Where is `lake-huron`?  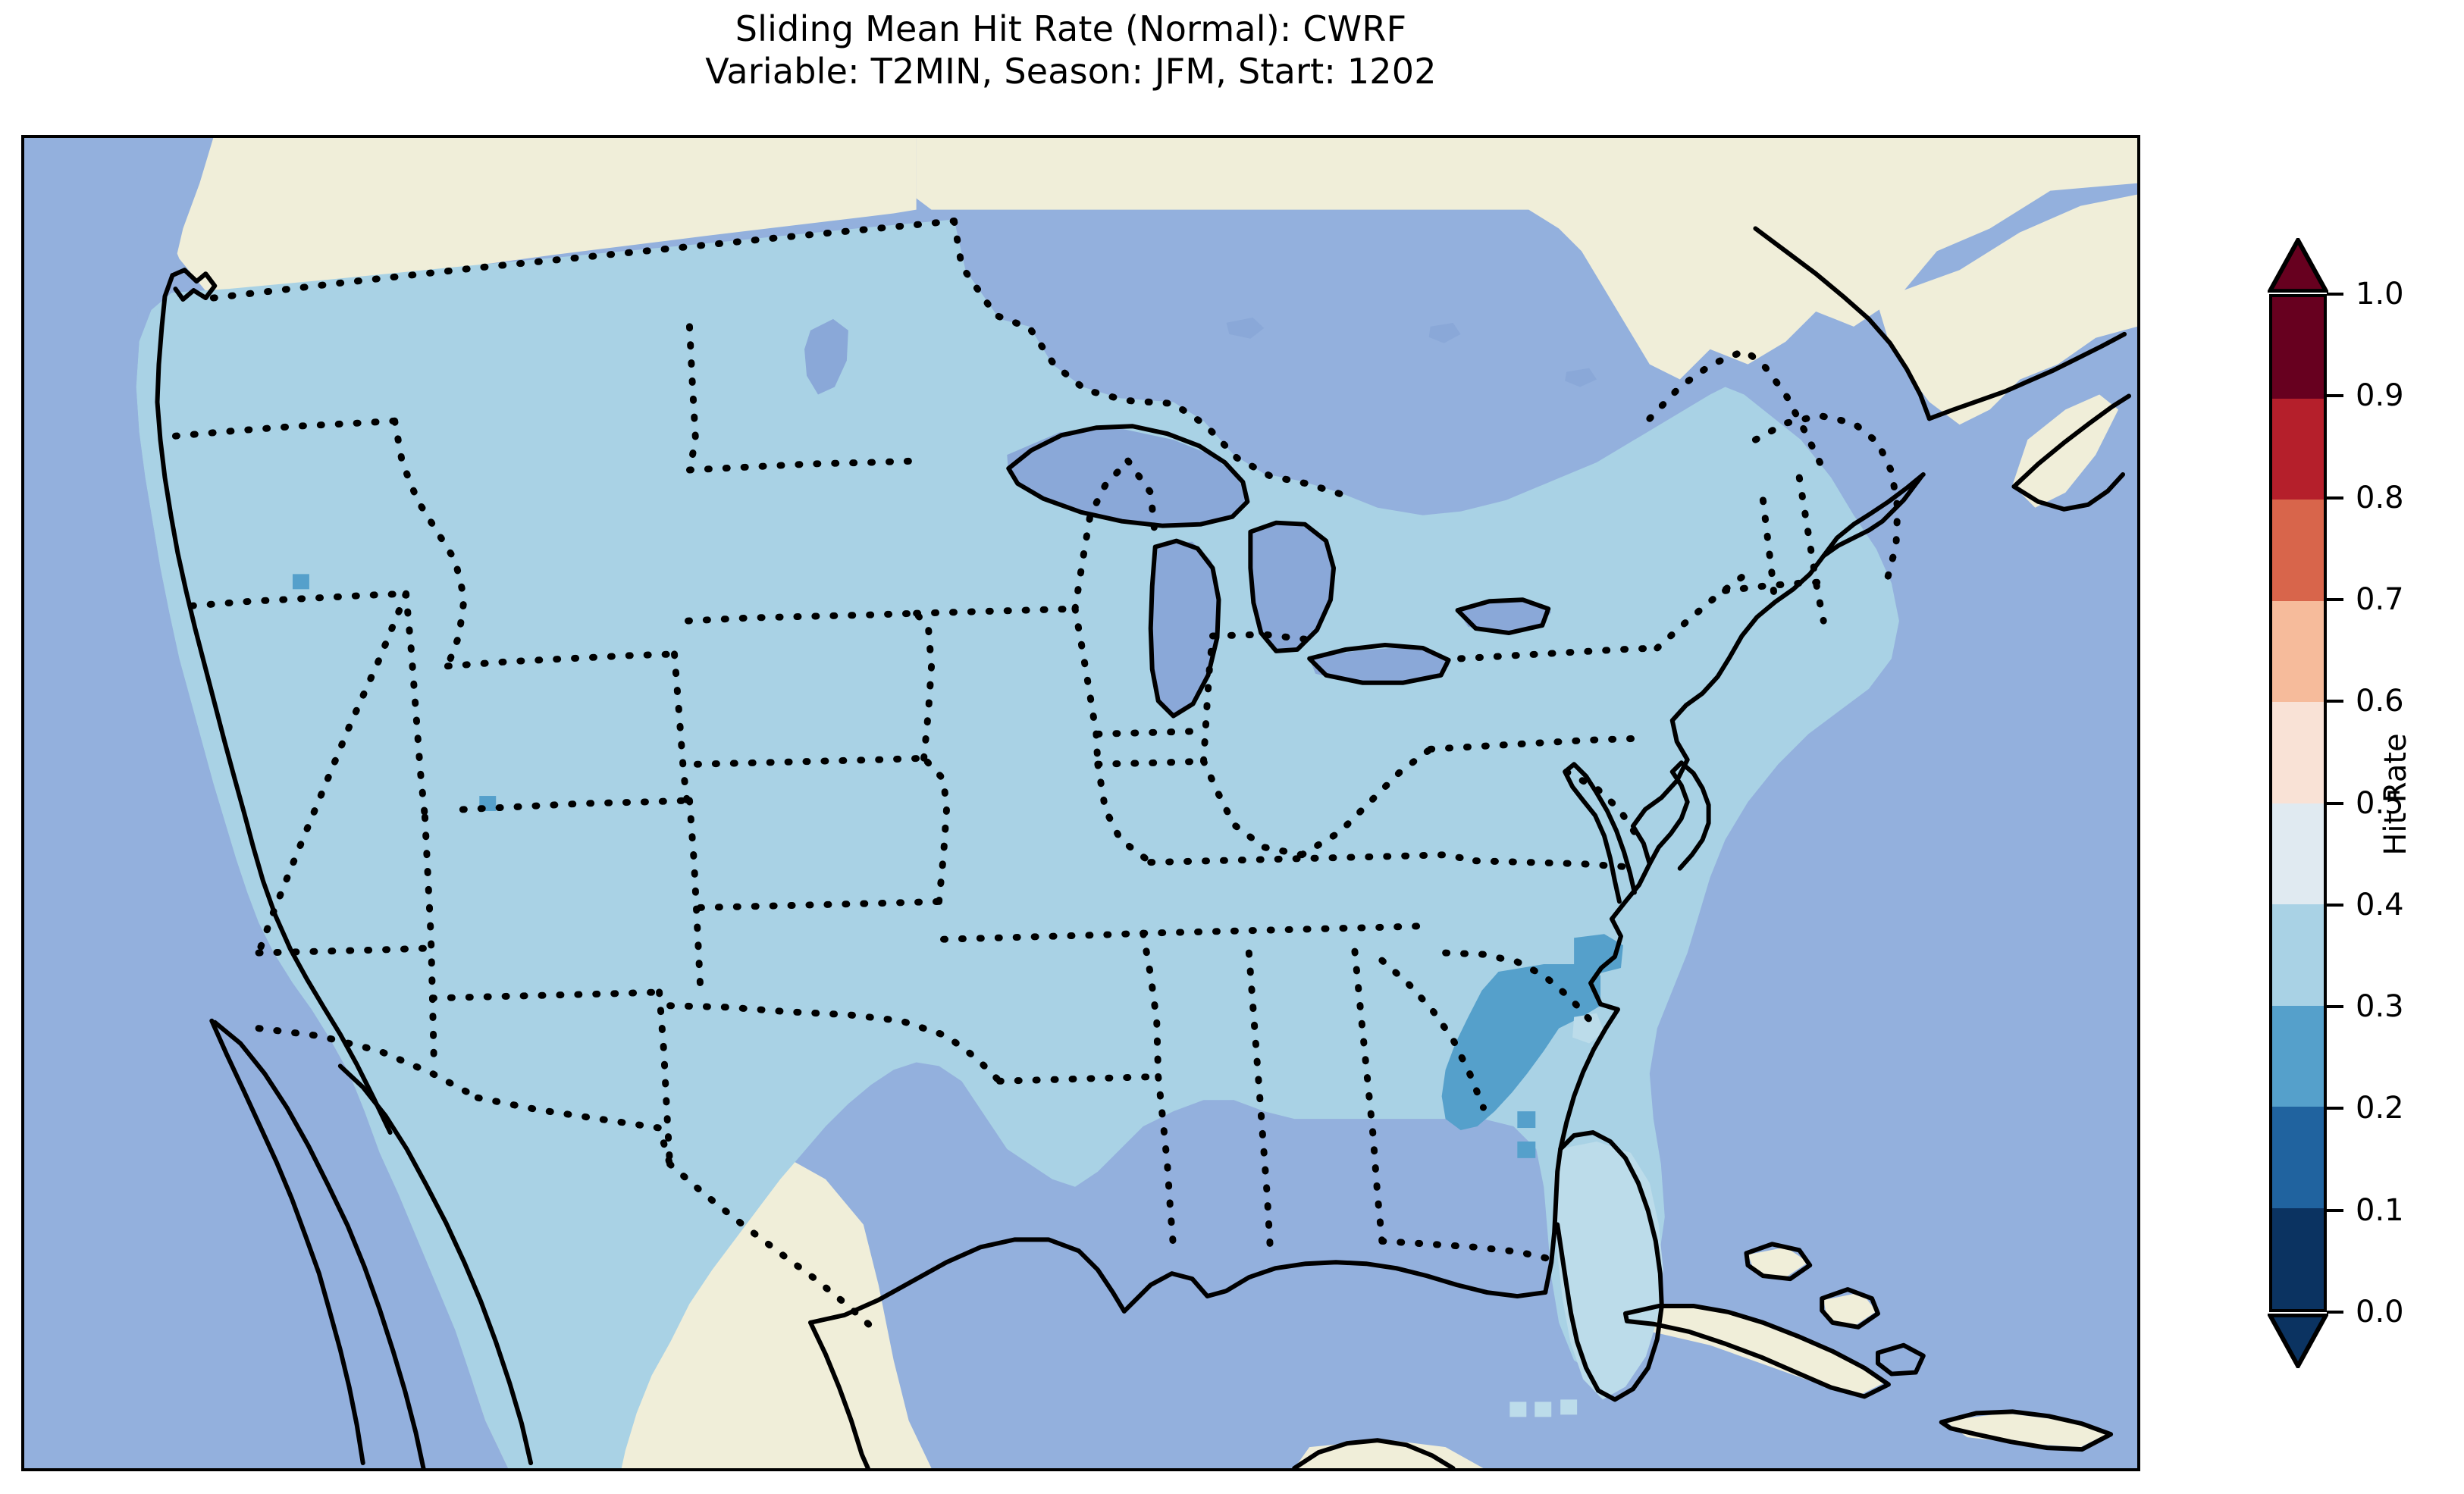 lake-huron is located at coordinates (1291, 586).